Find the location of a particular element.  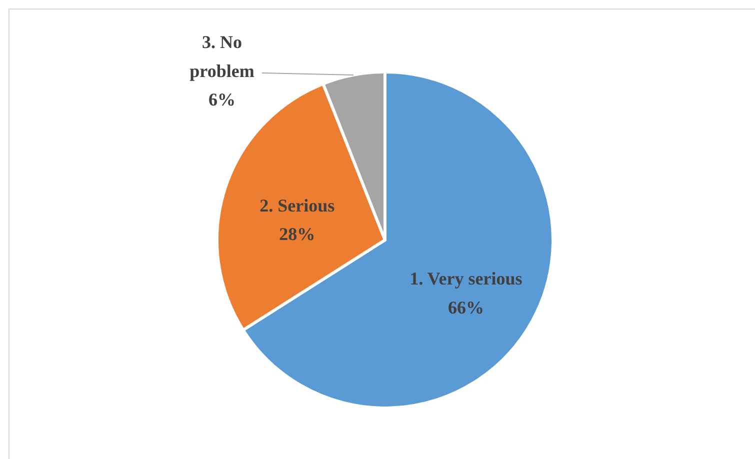

slice-label: 2. Serious is located at coordinates (297, 205).